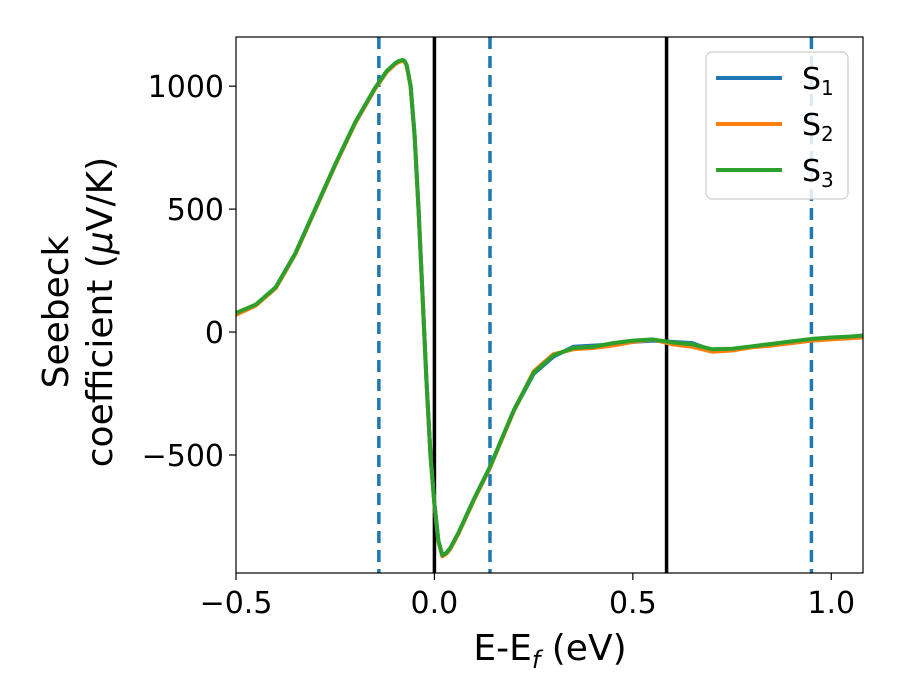  Describe the element at coordinates (435, 603) in the screenshot. I see `x-tick-label: 0.0` at that location.